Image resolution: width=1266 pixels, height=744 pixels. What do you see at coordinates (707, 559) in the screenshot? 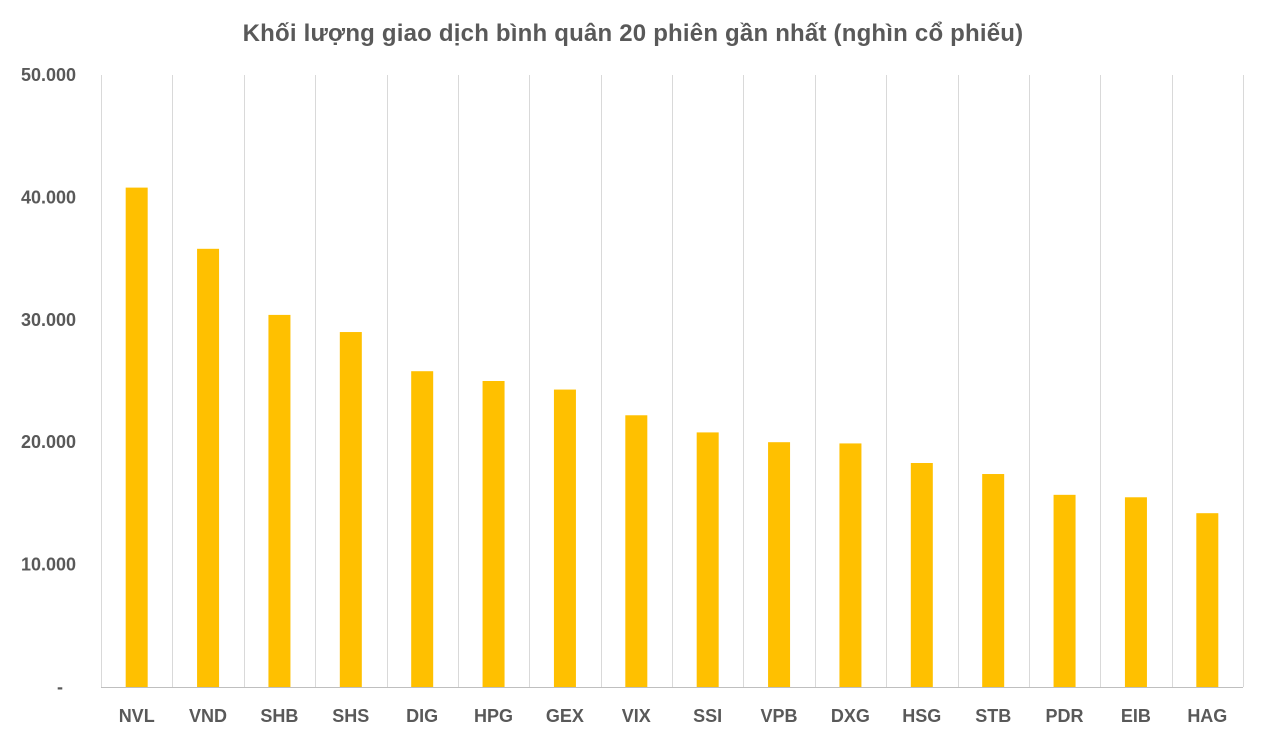
I see `bar-ssi` at bounding box center [707, 559].